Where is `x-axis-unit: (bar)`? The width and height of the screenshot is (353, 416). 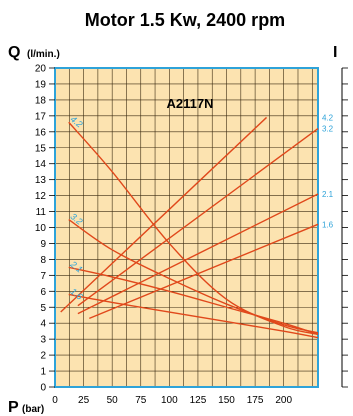
x-axis-unit: (bar) is located at coordinates (33, 409).